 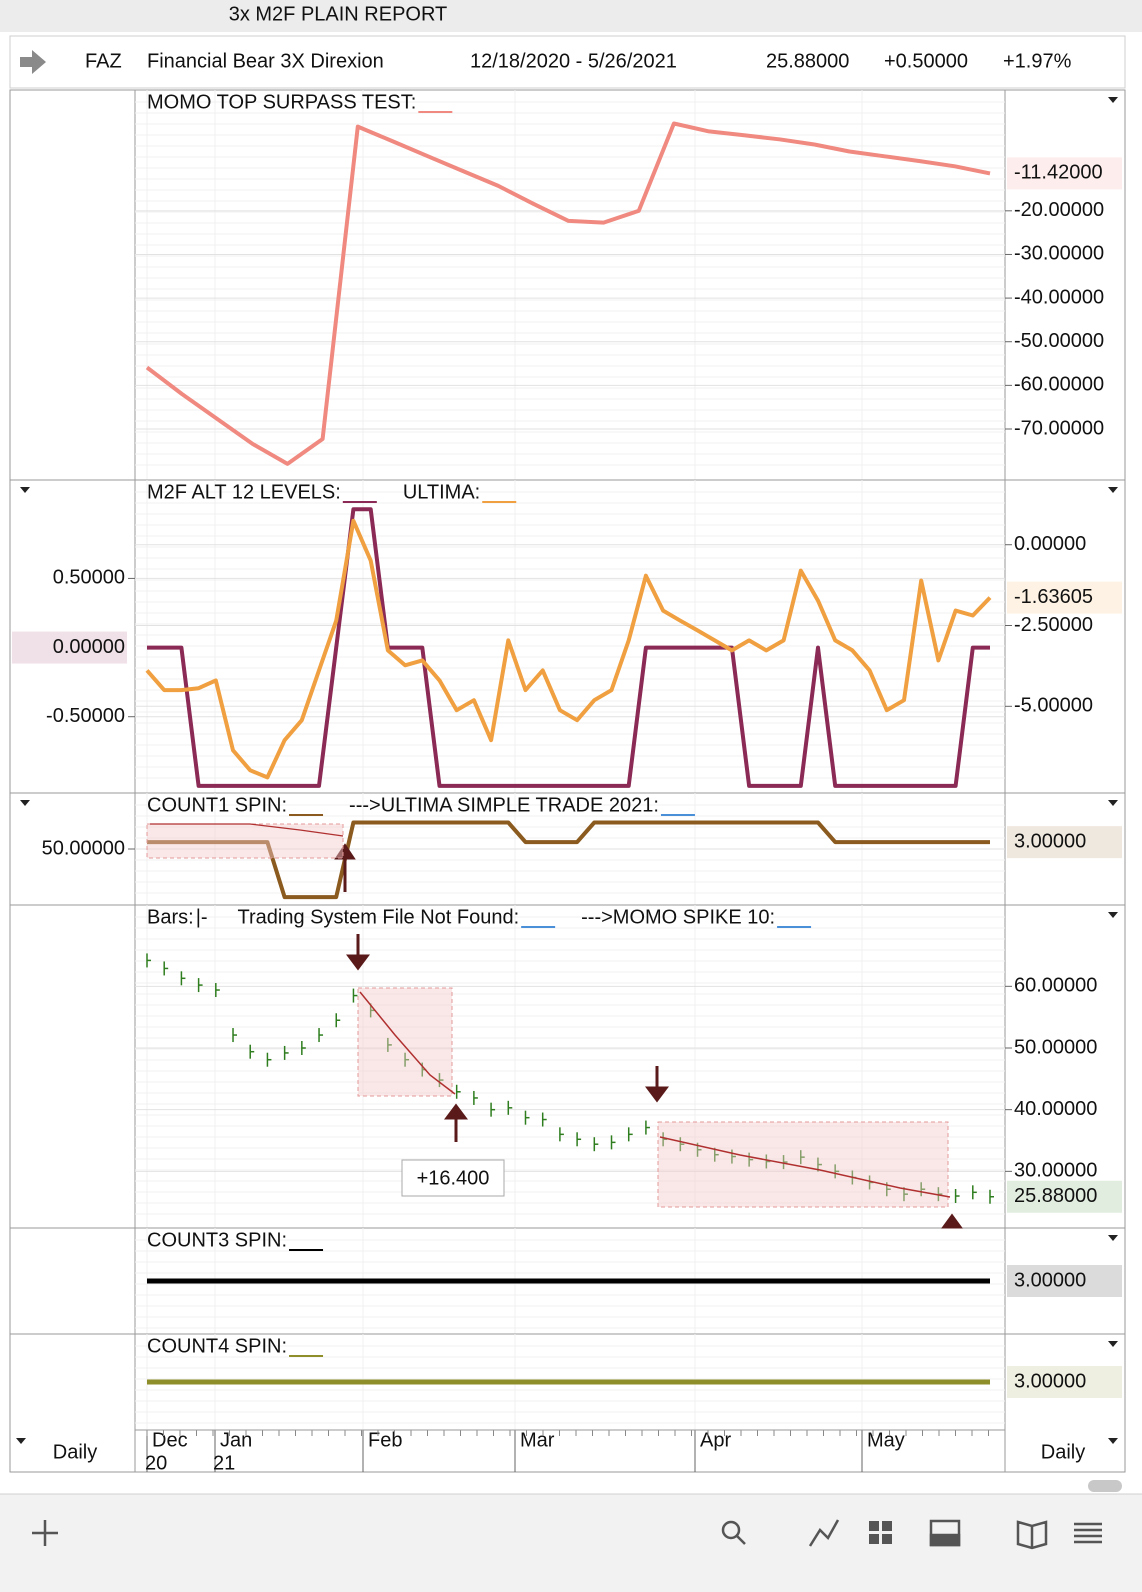 What do you see at coordinates (1063, 1452) in the screenshot?
I see `period-right: Daily` at bounding box center [1063, 1452].